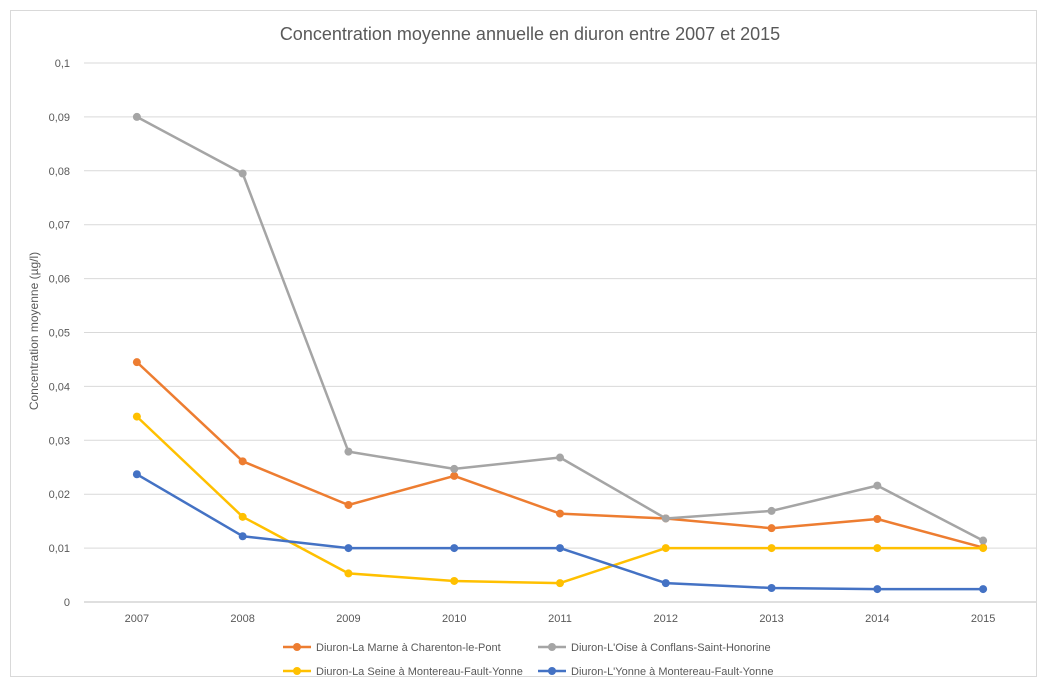  I want to click on y-tick-label: 0,06, so click(59, 280).